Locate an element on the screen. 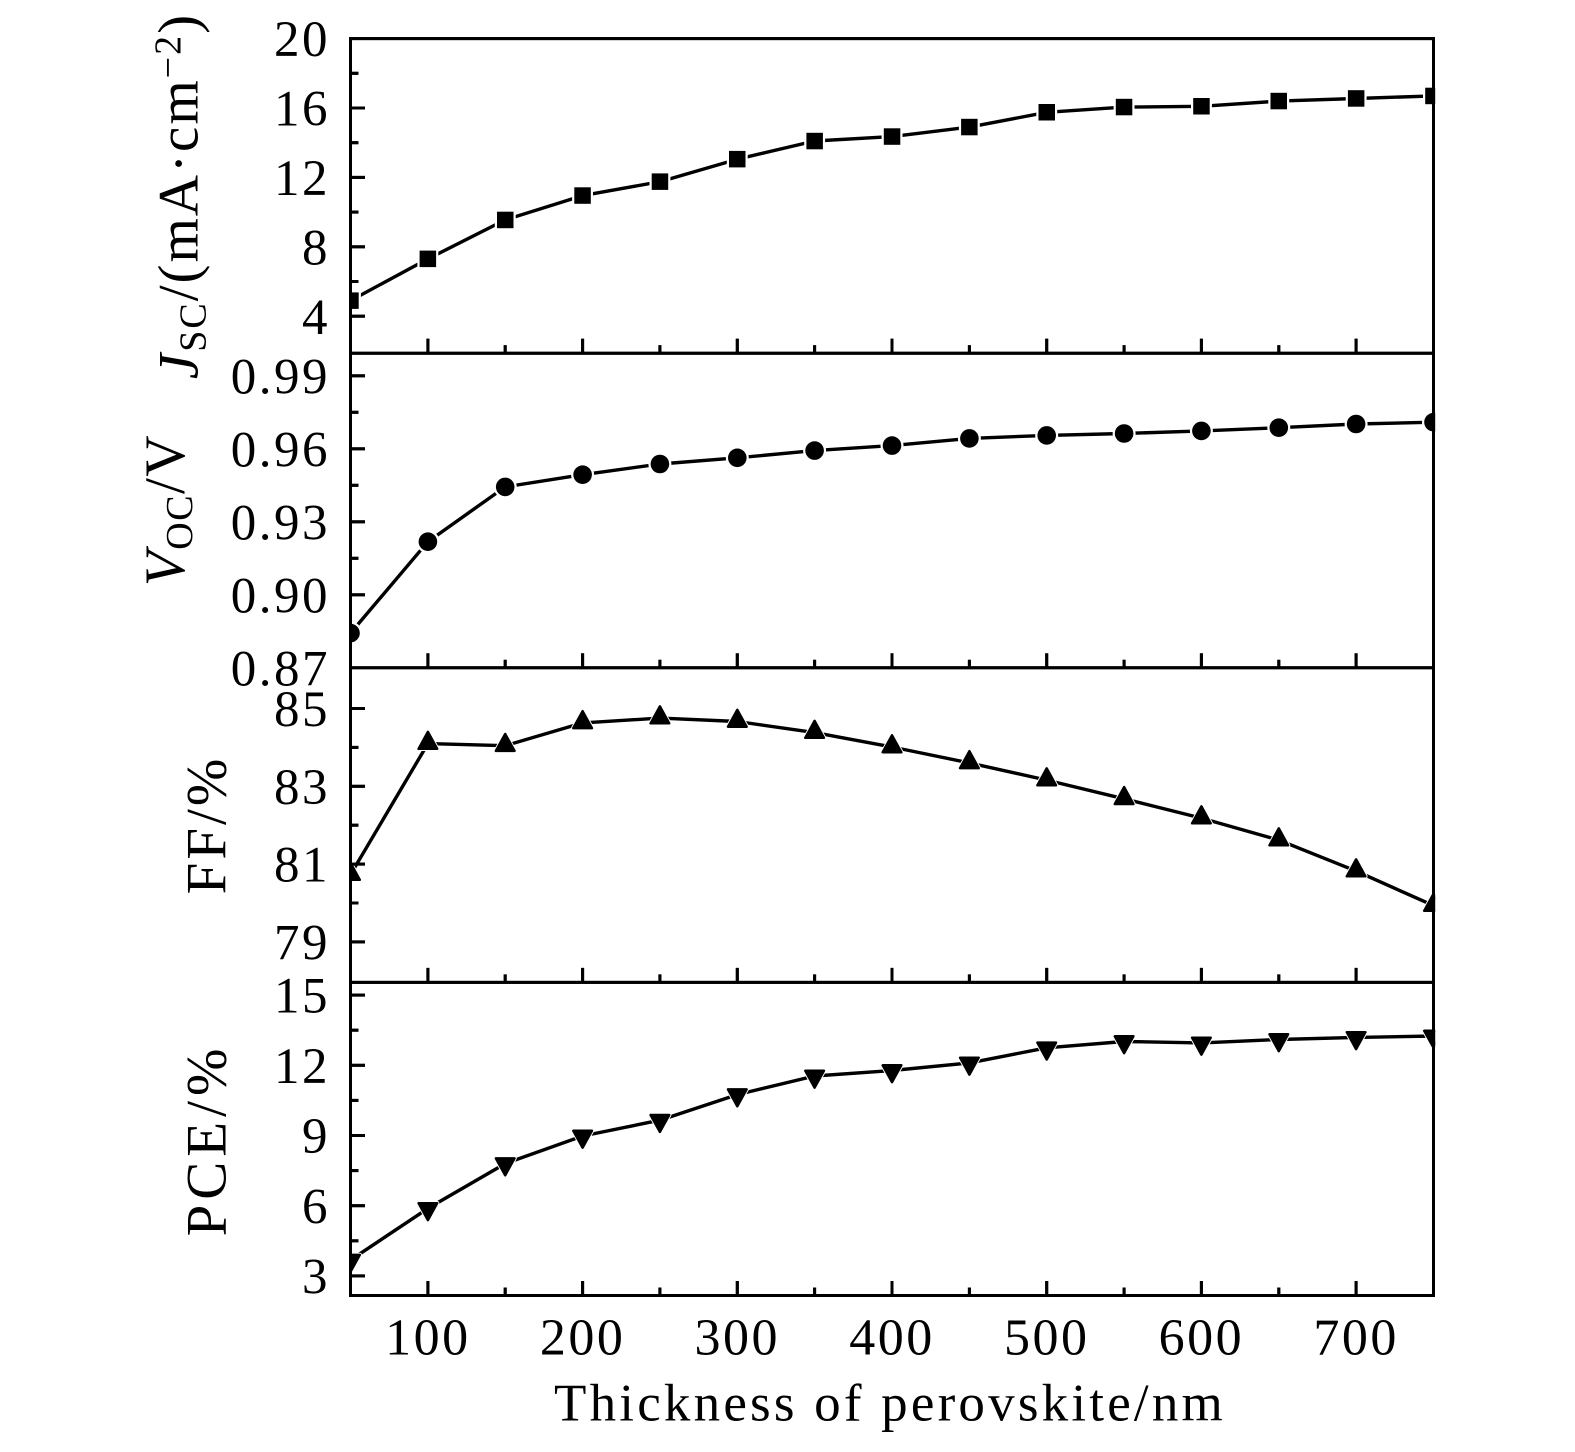 The height and width of the screenshot is (1452, 1575). svg-text: 15 is located at coordinates (302, 997).